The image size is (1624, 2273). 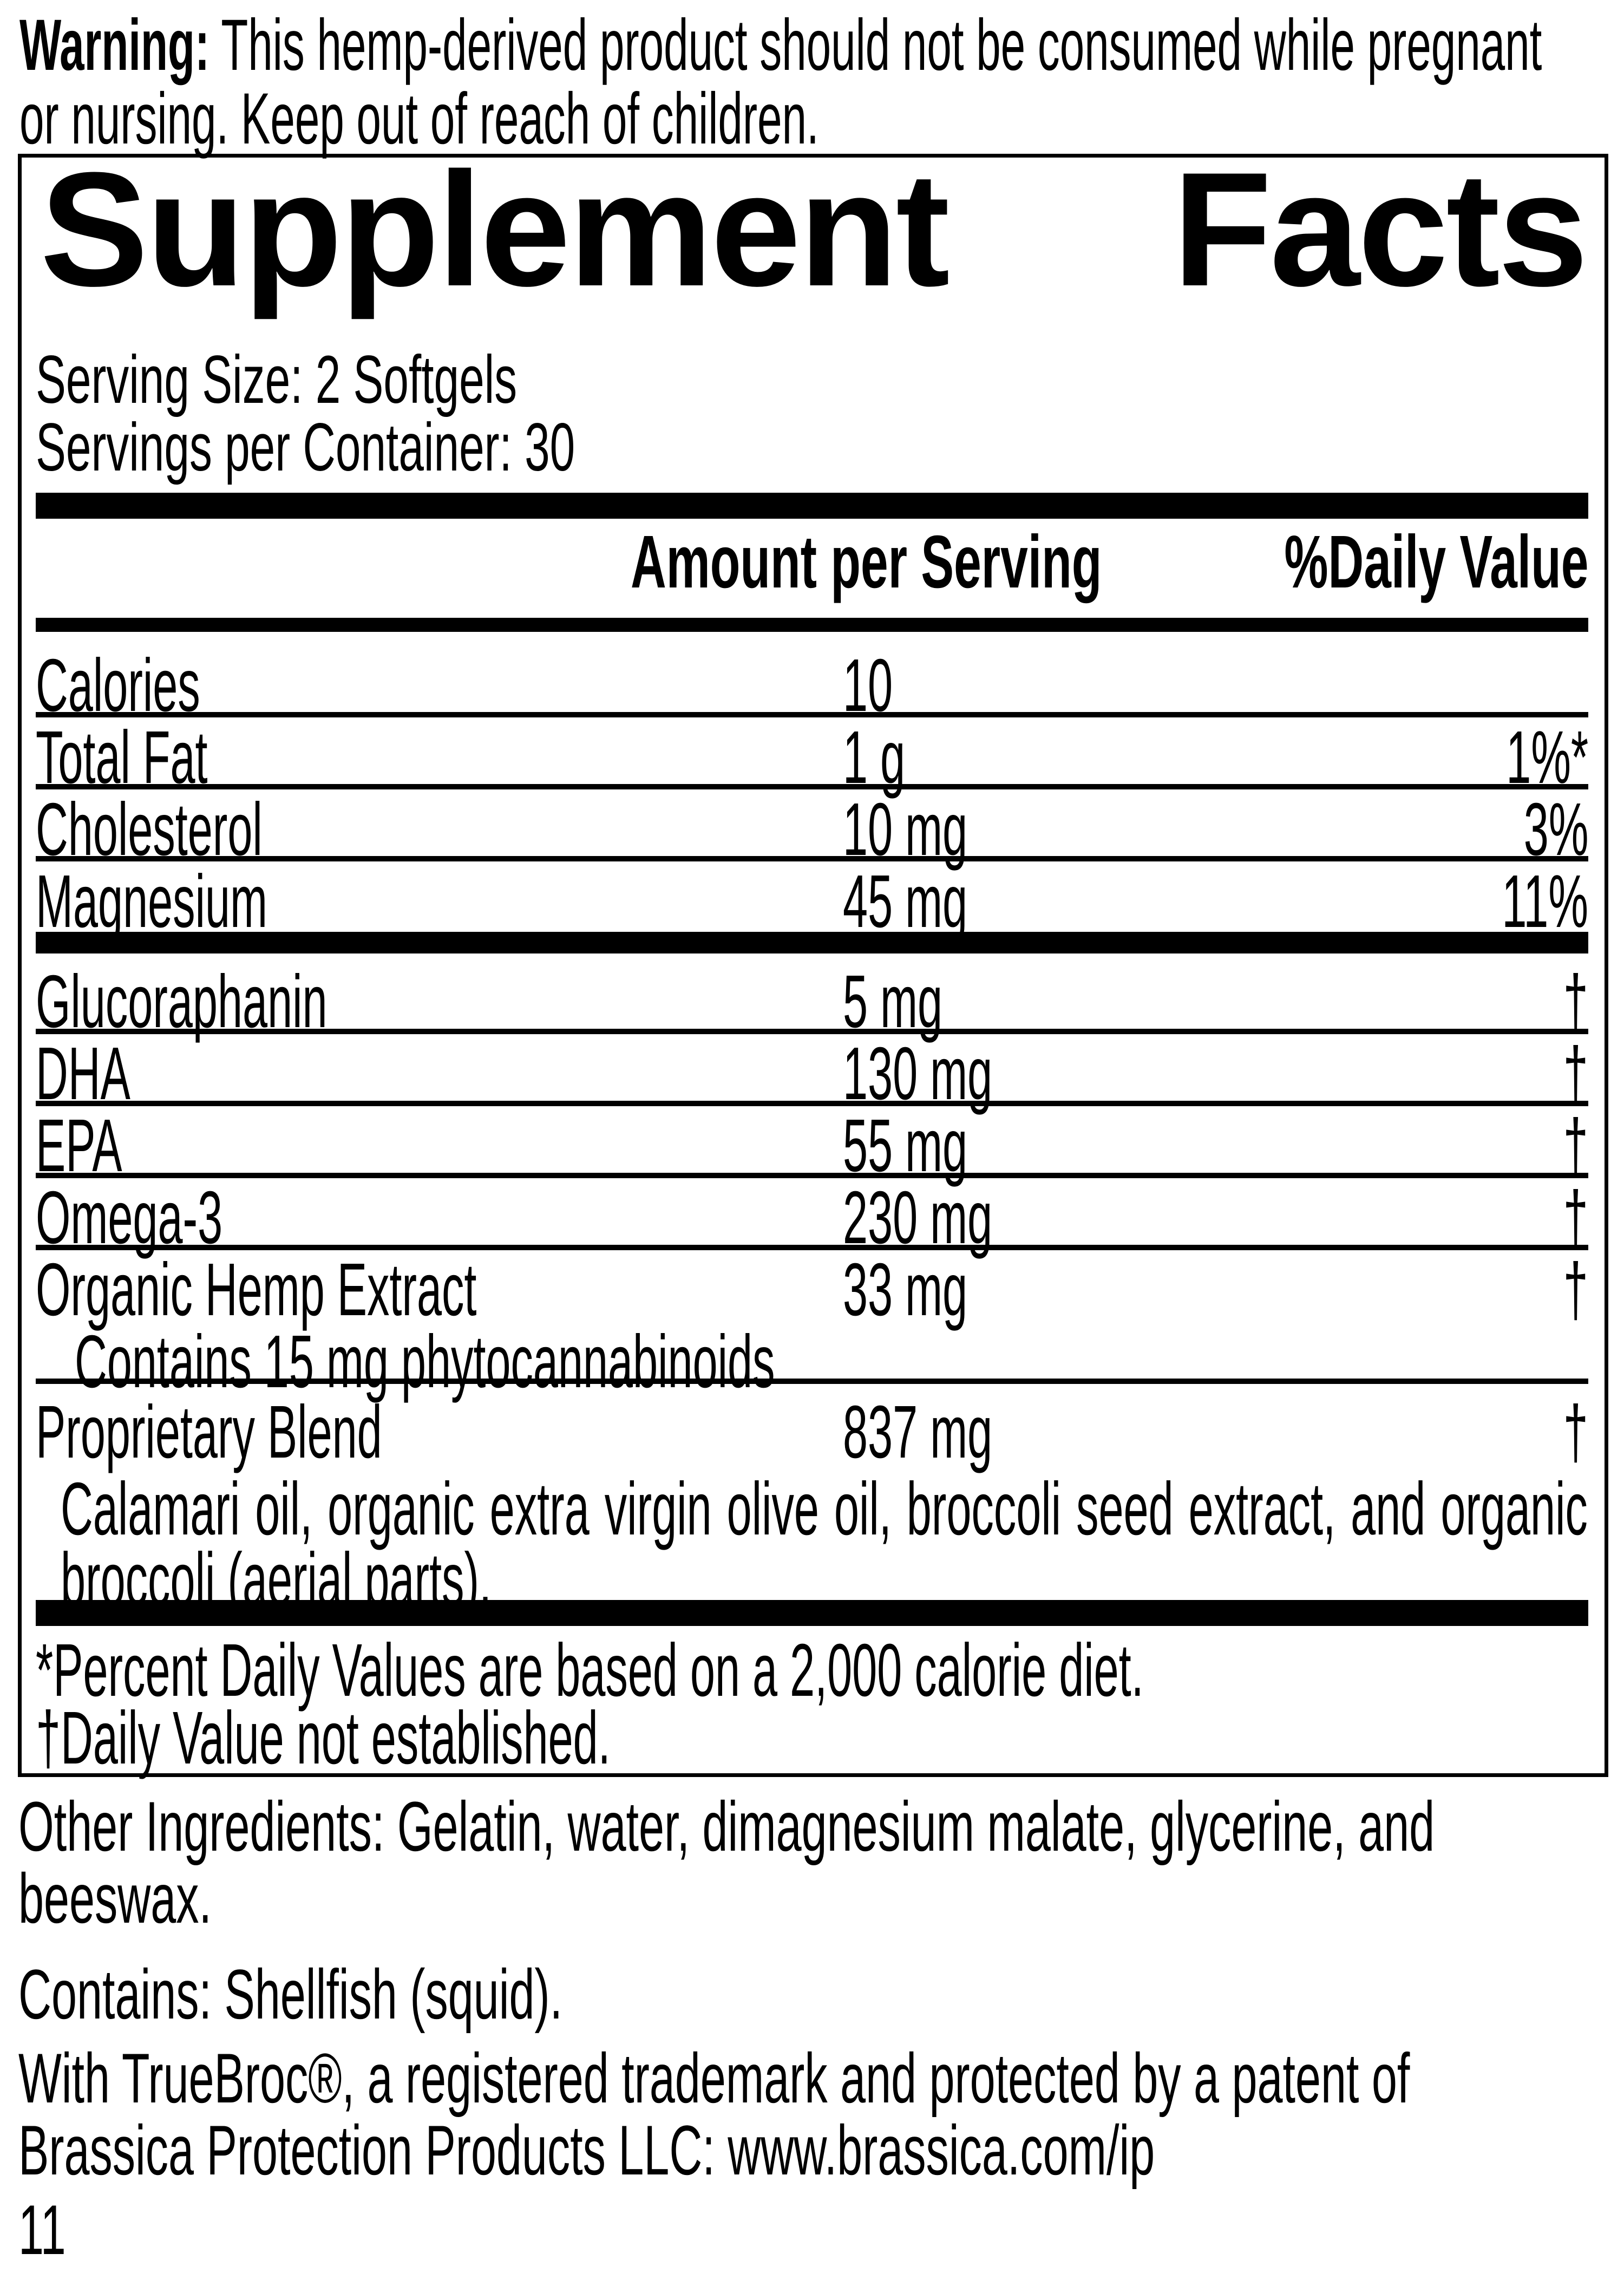 I want to click on other-ingredients-line-2: beeswax., so click(x=115, y=1898).